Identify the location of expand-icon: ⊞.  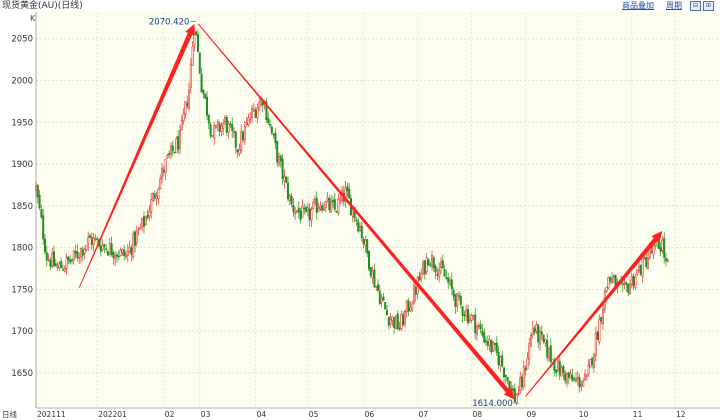
(708, 6).